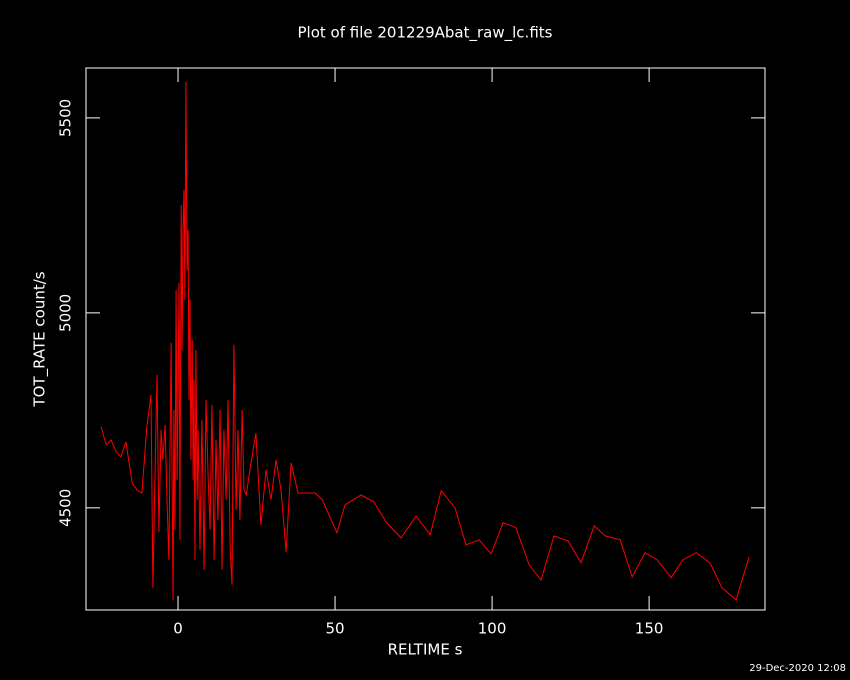 This screenshot has width=850, height=680. I want to click on x-tick-label: 0, so click(178, 629).